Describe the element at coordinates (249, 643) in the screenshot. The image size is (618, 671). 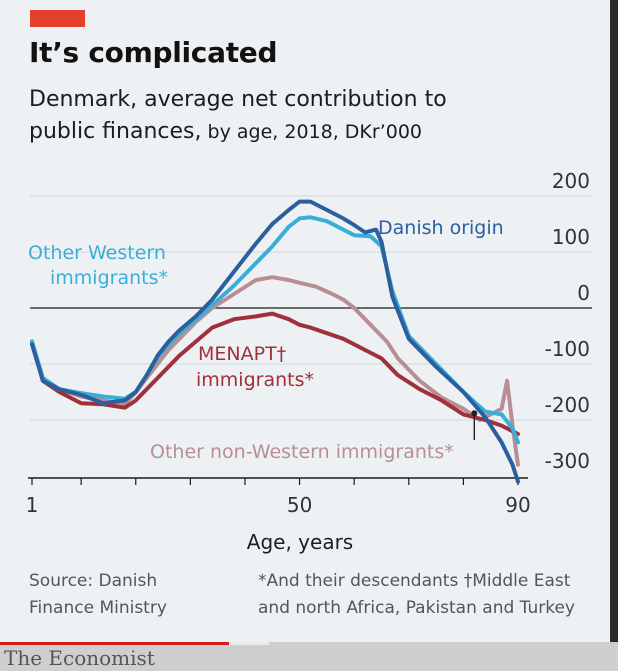
I see `video-buffer-bar` at that location.